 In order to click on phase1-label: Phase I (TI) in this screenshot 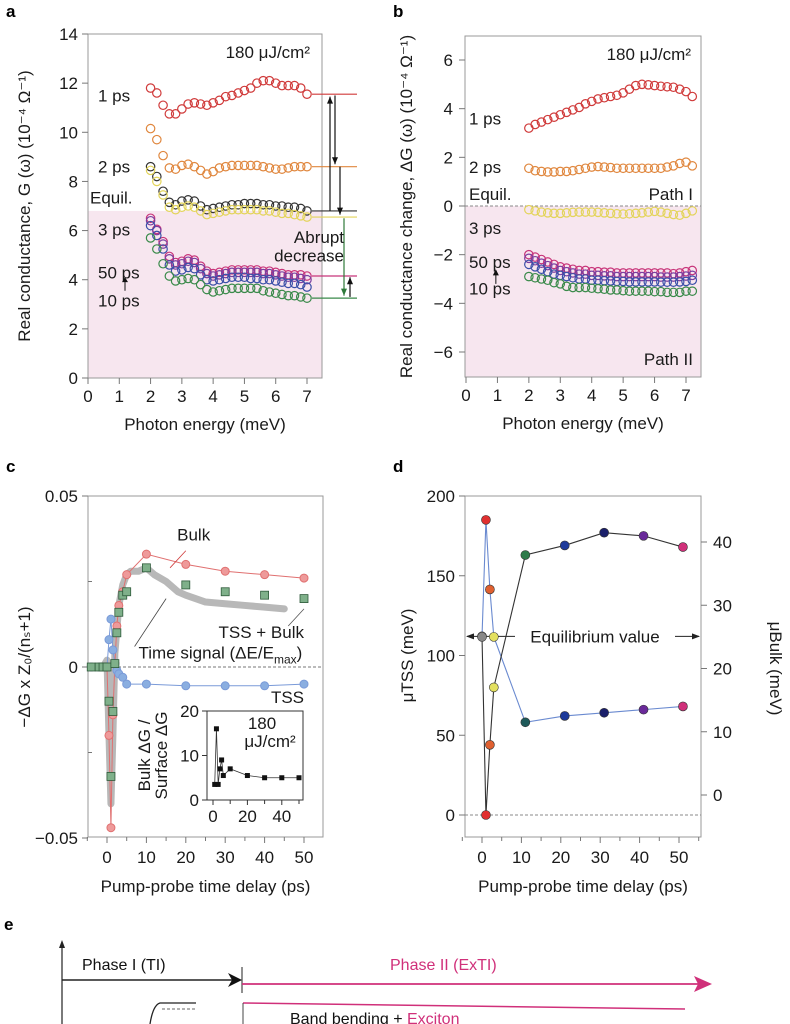, I will do `click(124, 965)`.